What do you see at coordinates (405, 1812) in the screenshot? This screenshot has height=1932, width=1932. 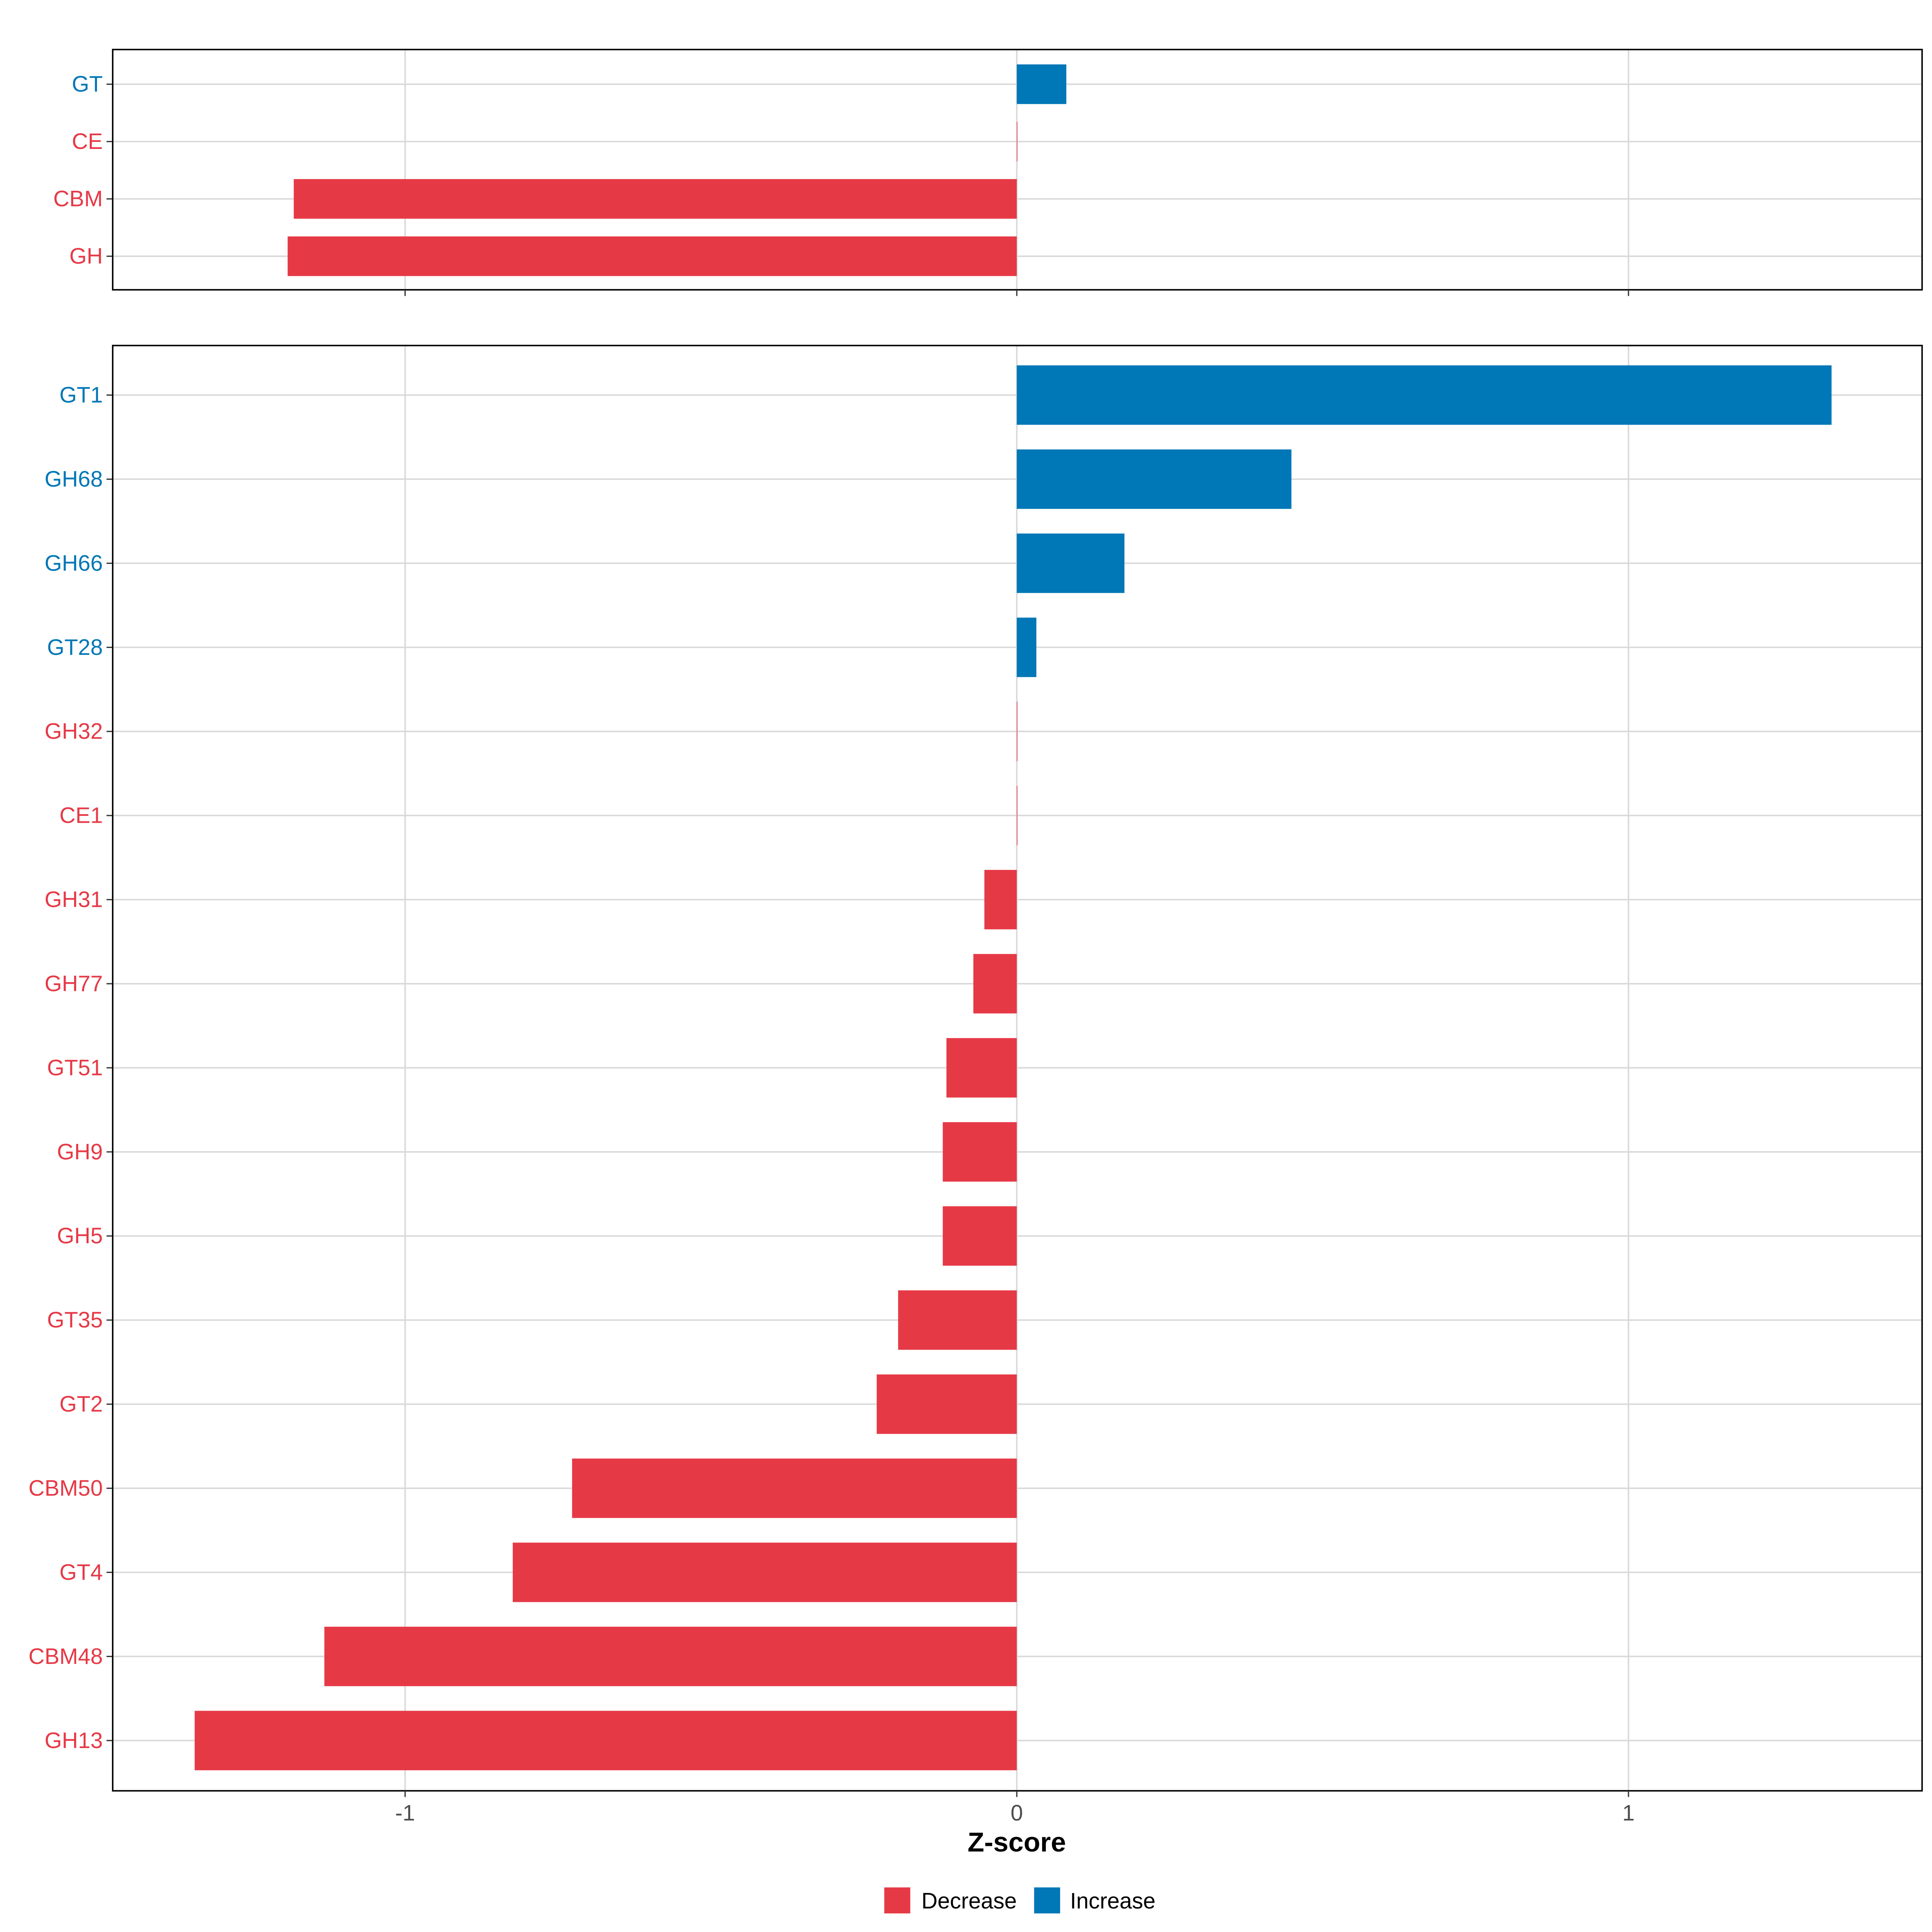 I see `x-tick-label: -1` at bounding box center [405, 1812].